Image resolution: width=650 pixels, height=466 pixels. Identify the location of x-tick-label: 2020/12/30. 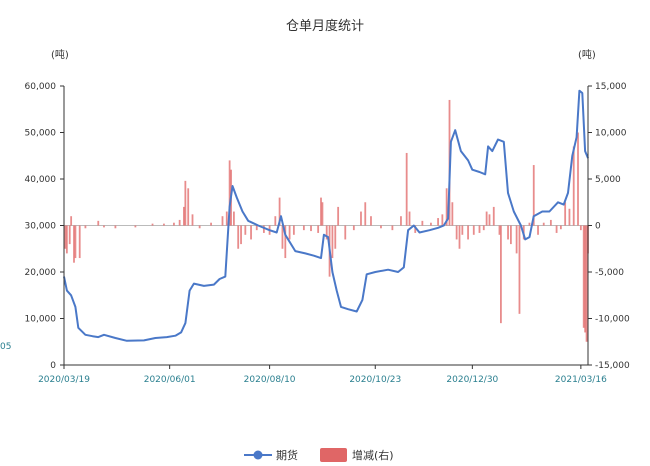
(472, 380).